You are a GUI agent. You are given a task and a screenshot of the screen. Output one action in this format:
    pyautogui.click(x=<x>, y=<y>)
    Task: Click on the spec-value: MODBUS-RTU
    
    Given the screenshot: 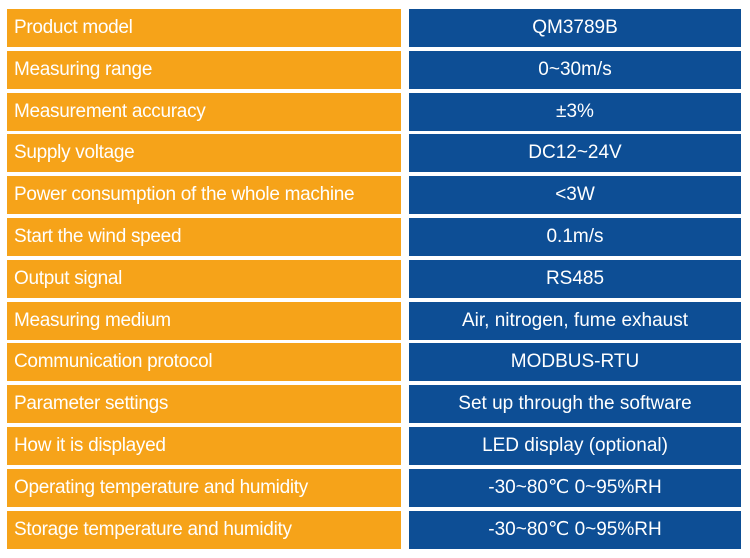 What is the action you would take?
    pyautogui.click(x=575, y=362)
    